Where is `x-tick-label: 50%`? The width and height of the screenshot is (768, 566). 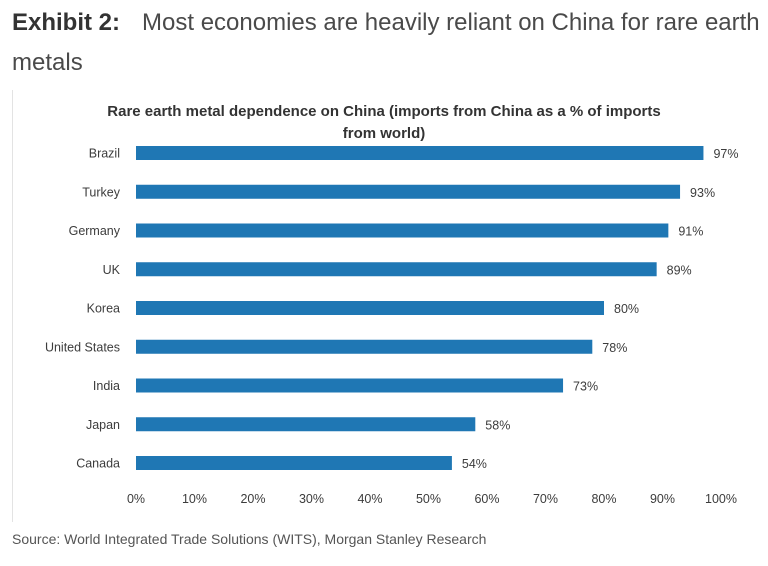
x-tick-label: 50% is located at coordinates (428, 499).